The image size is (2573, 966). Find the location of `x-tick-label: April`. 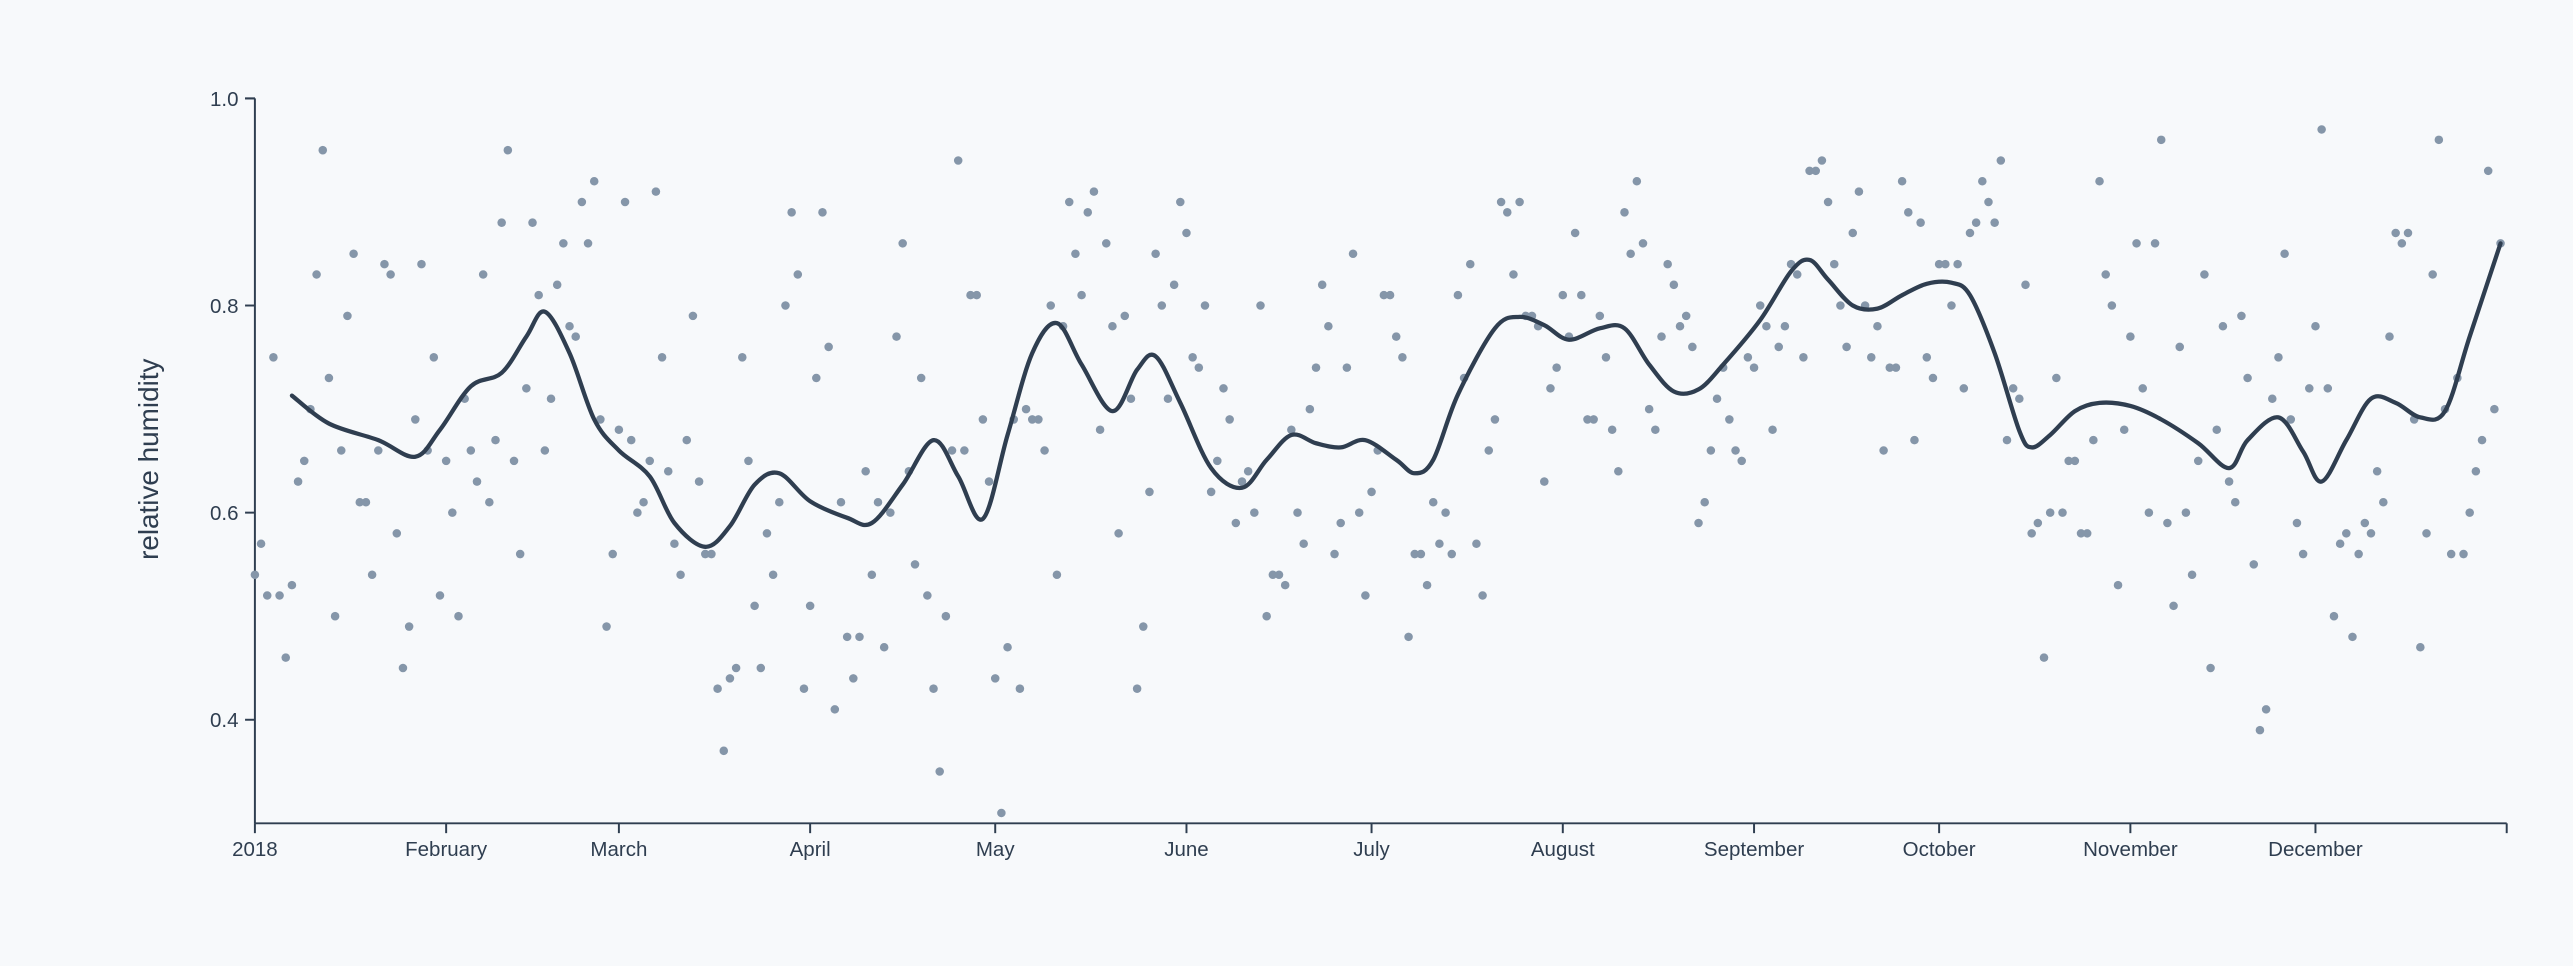

x-tick-label: April is located at coordinates (810, 849).